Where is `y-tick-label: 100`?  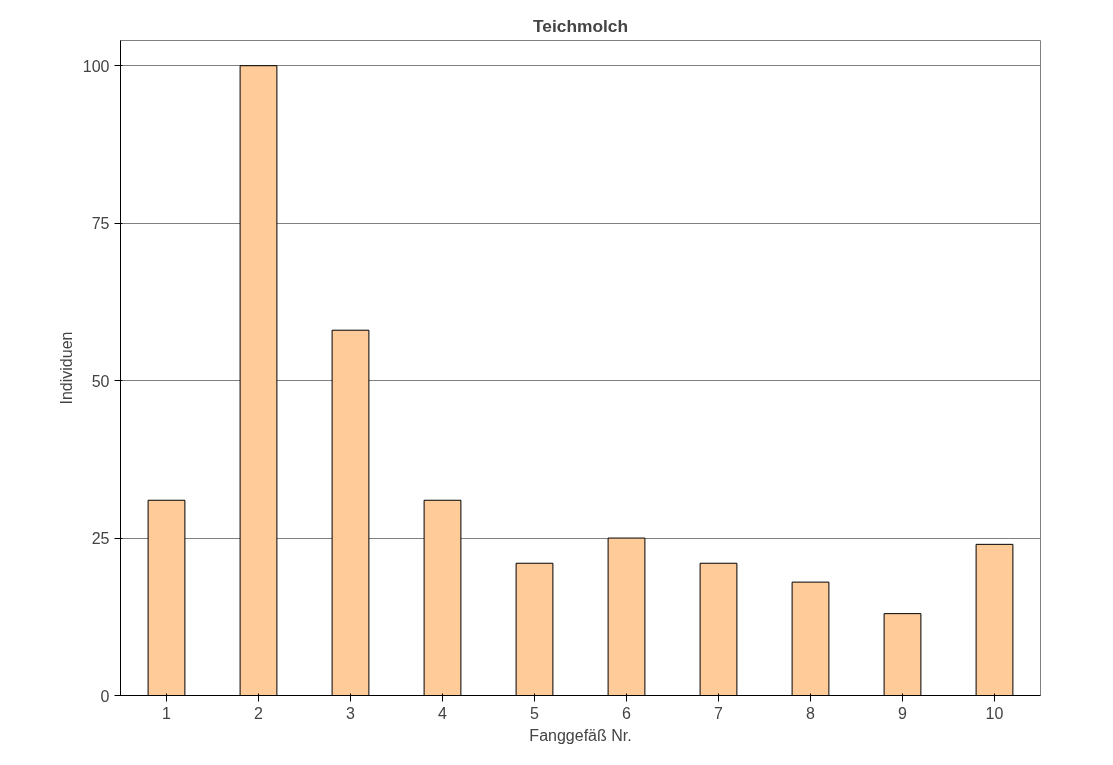
y-tick-label: 100 is located at coordinates (96, 66).